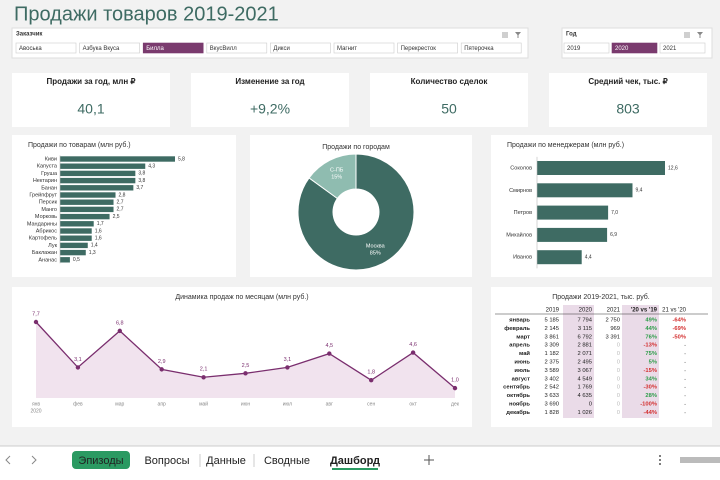  What do you see at coordinates (588, 258) in the screenshot?
I see `value-label: 4,4` at bounding box center [588, 258].